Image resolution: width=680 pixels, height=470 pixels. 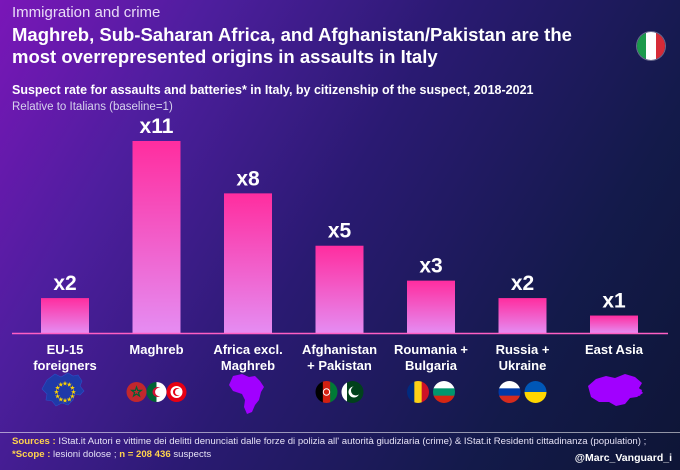 What do you see at coordinates (535, 392) in the screenshot?
I see `ukraine-flag-icon` at bounding box center [535, 392].